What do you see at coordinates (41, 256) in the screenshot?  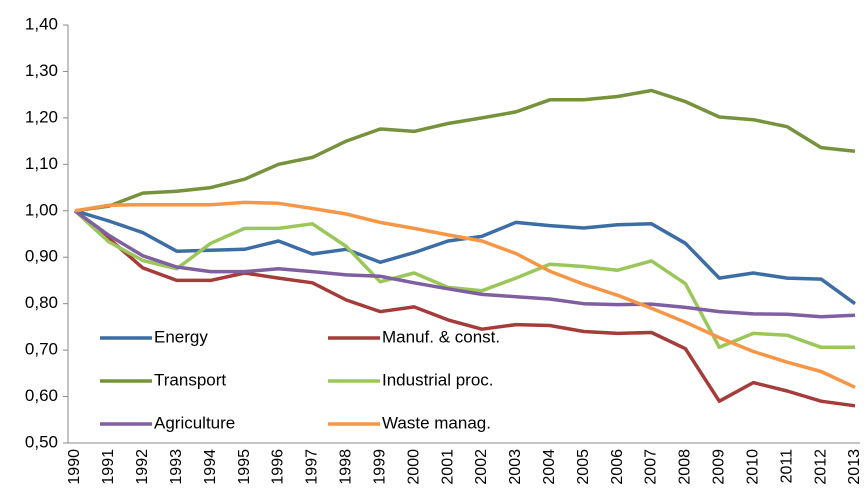 I see `y-tick-label: 0,90` at bounding box center [41, 256].